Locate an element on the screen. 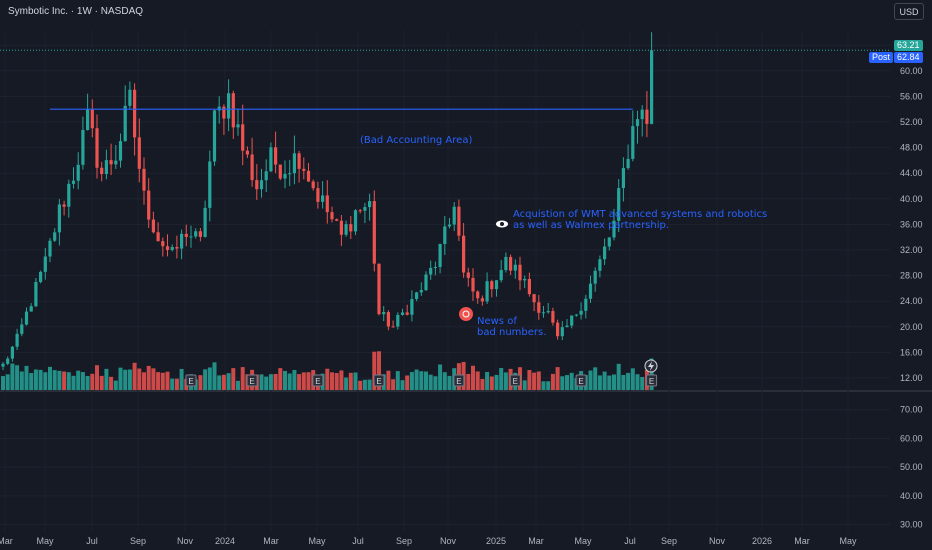 Image resolution: width=932 pixels, height=550 pixels. y-tick-label: 56.00 is located at coordinates (911, 96).